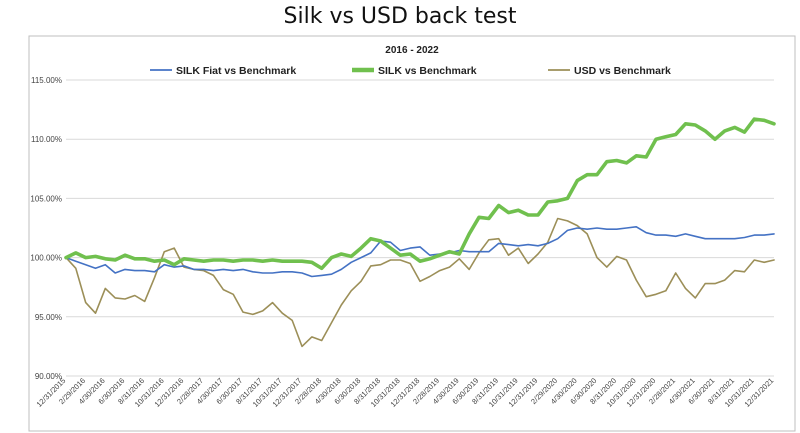  Describe the element at coordinates (46, 228) in the screenshot. I see `y-axis: 90.00% 95.00% 100.00% 105.00% 110.00% 115.00%` at that location.